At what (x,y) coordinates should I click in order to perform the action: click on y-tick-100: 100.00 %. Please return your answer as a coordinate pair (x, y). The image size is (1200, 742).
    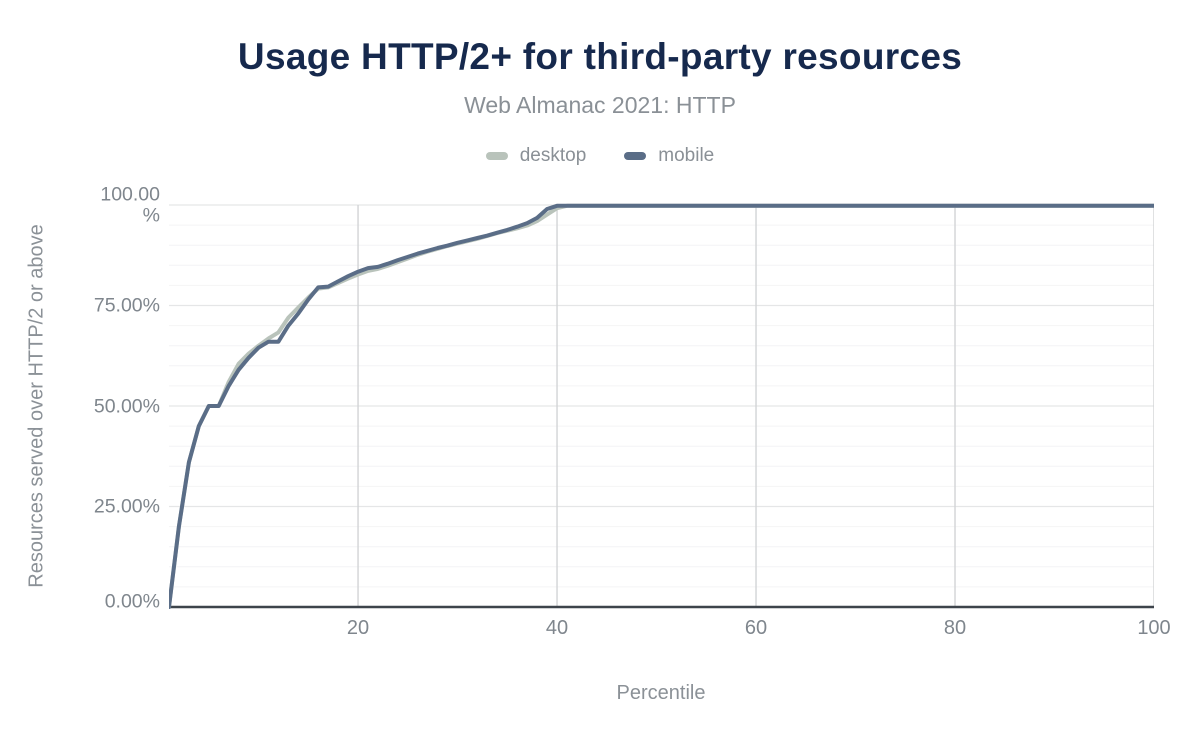
    Looking at the image, I should click on (130, 205).